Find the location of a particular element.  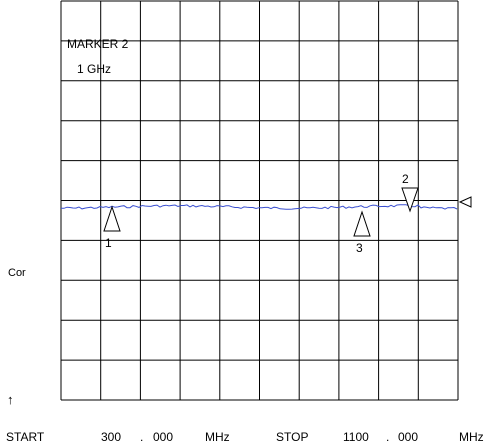

marker-2-triangle is located at coordinates (410, 200).